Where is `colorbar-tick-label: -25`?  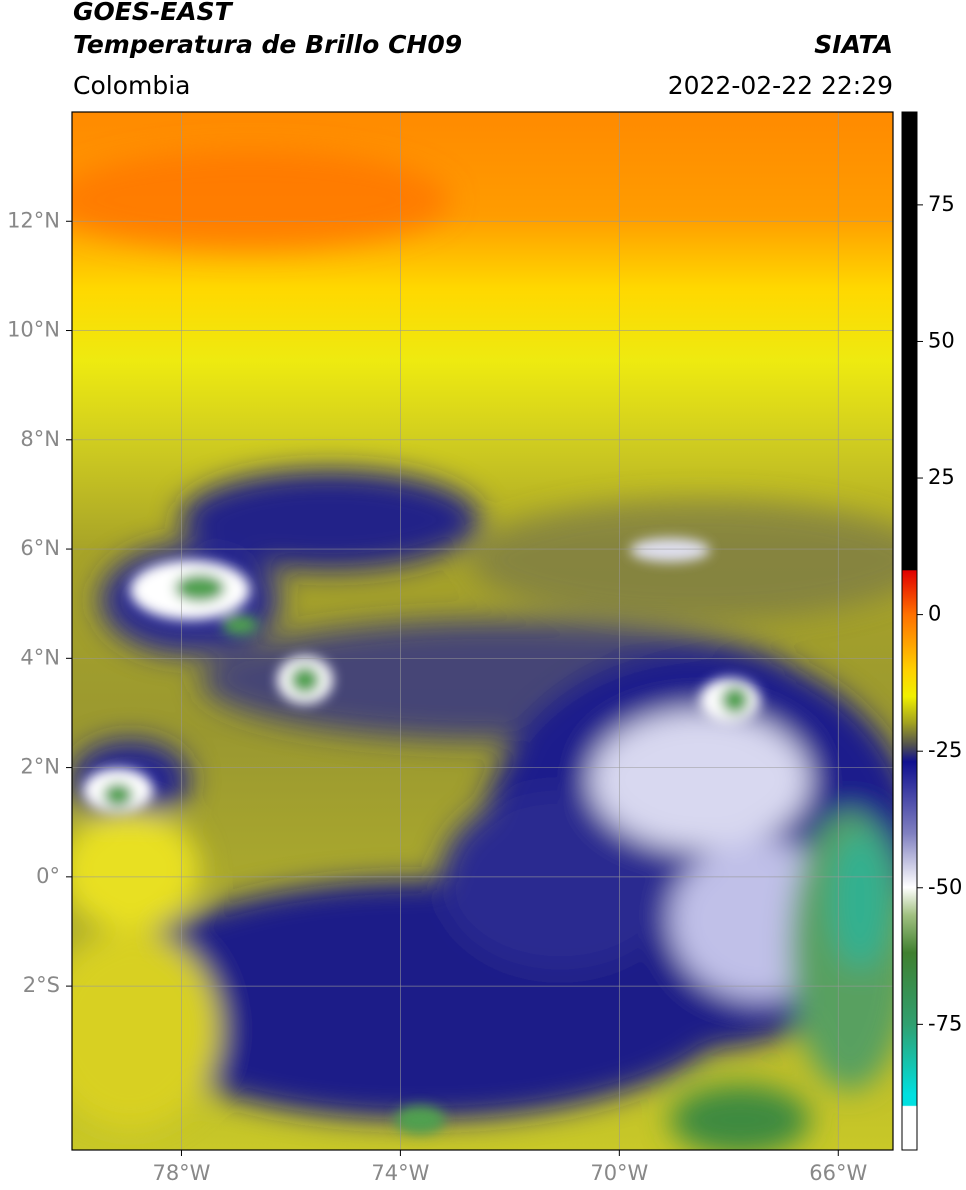 colorbar-tick-label: -25 is located at coordinates (945, 750).